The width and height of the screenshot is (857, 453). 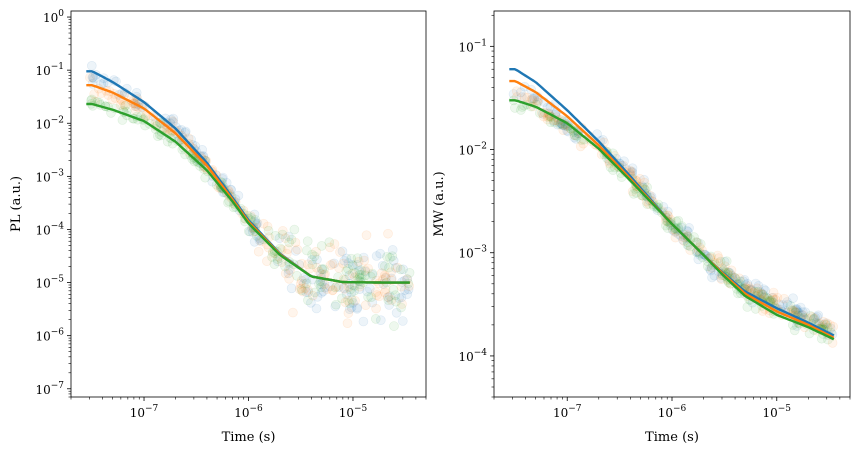 I want to click on pl-y-tick-label: 10⁻⁷, so click(x=49, y=389).